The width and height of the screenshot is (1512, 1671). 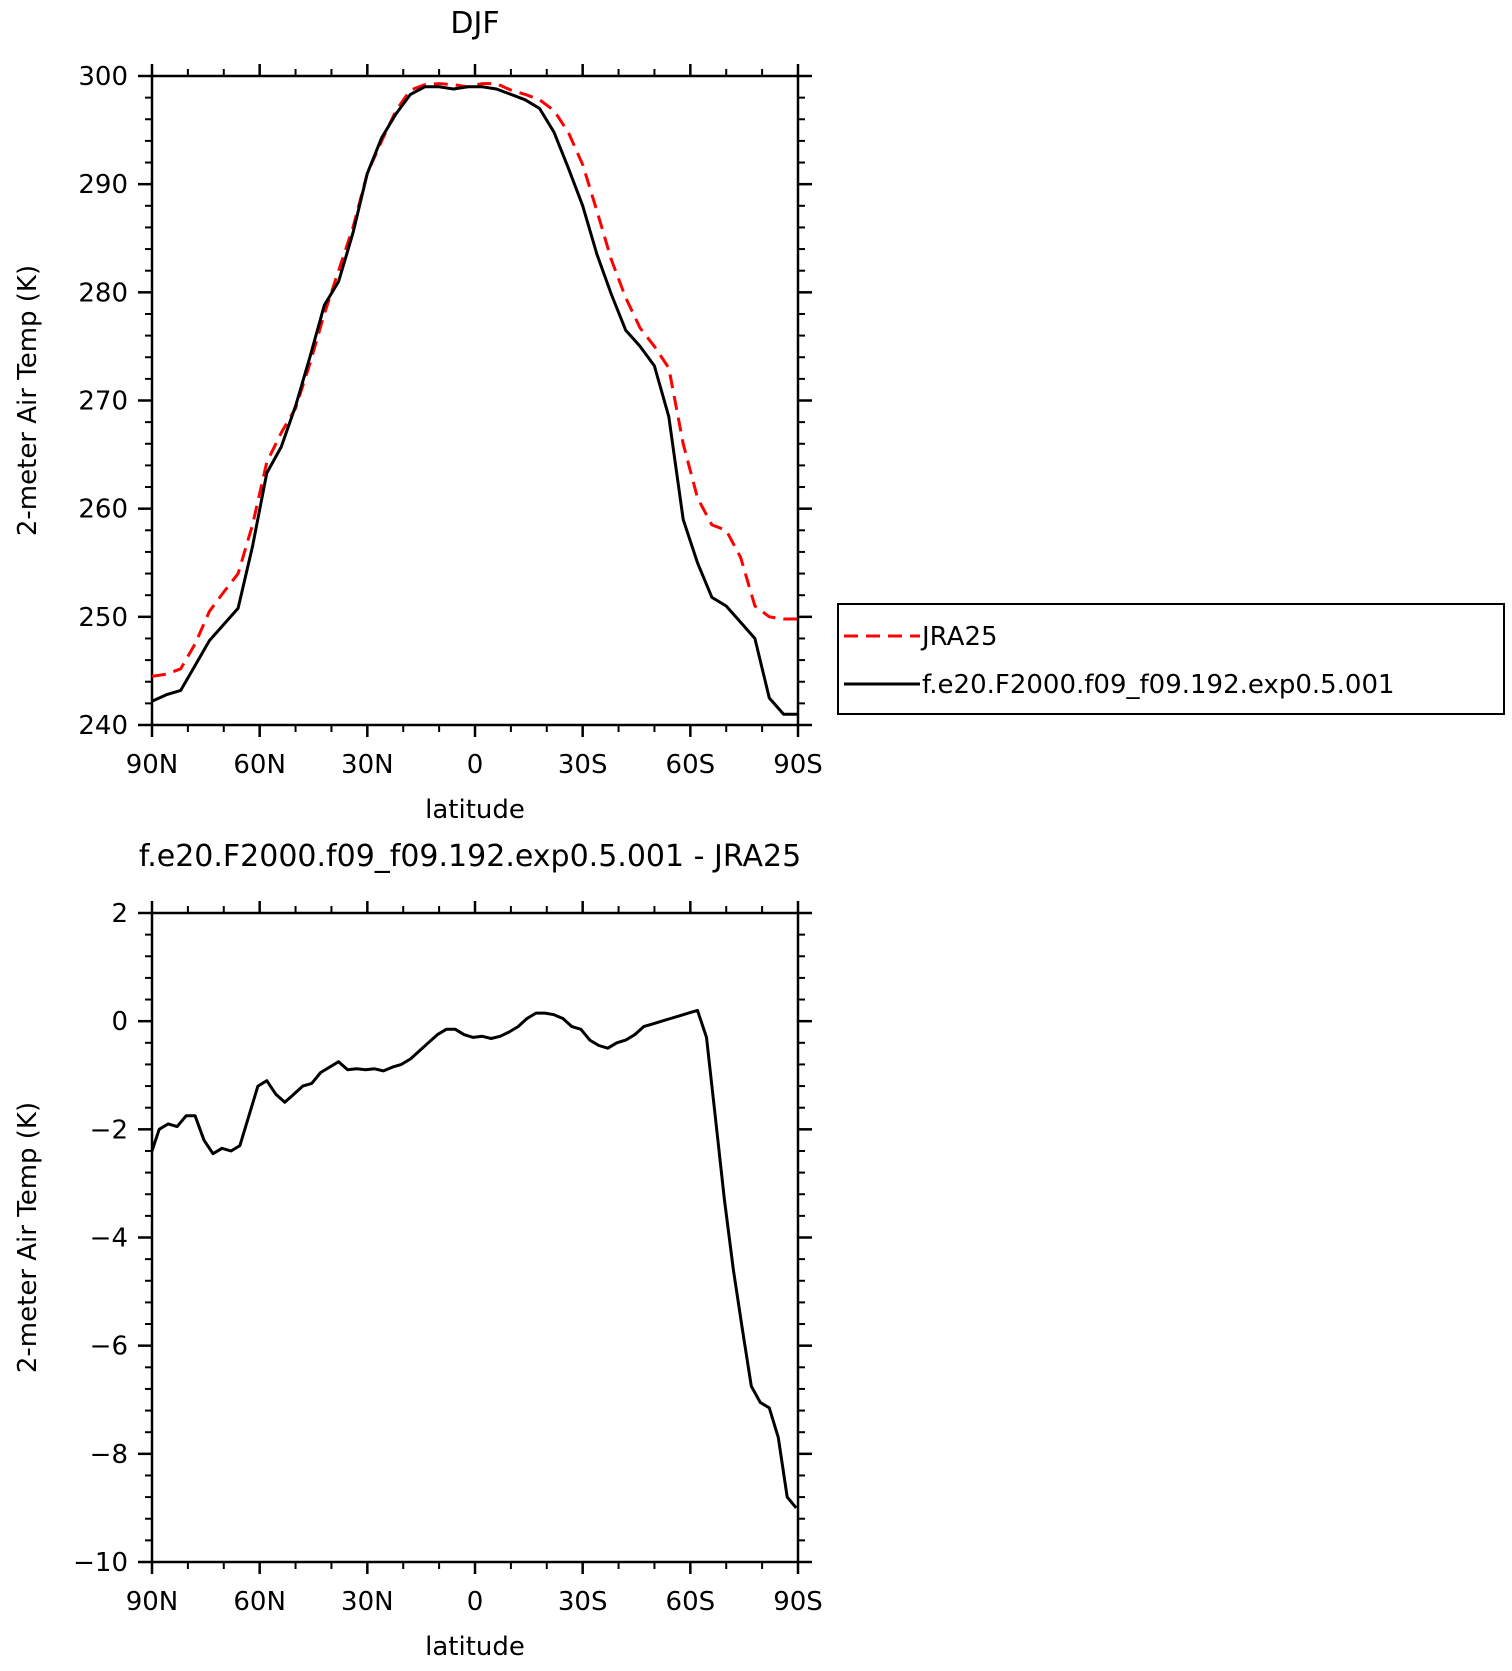 I want to click on y-tick-label: 280, so click(x=103, y=293).